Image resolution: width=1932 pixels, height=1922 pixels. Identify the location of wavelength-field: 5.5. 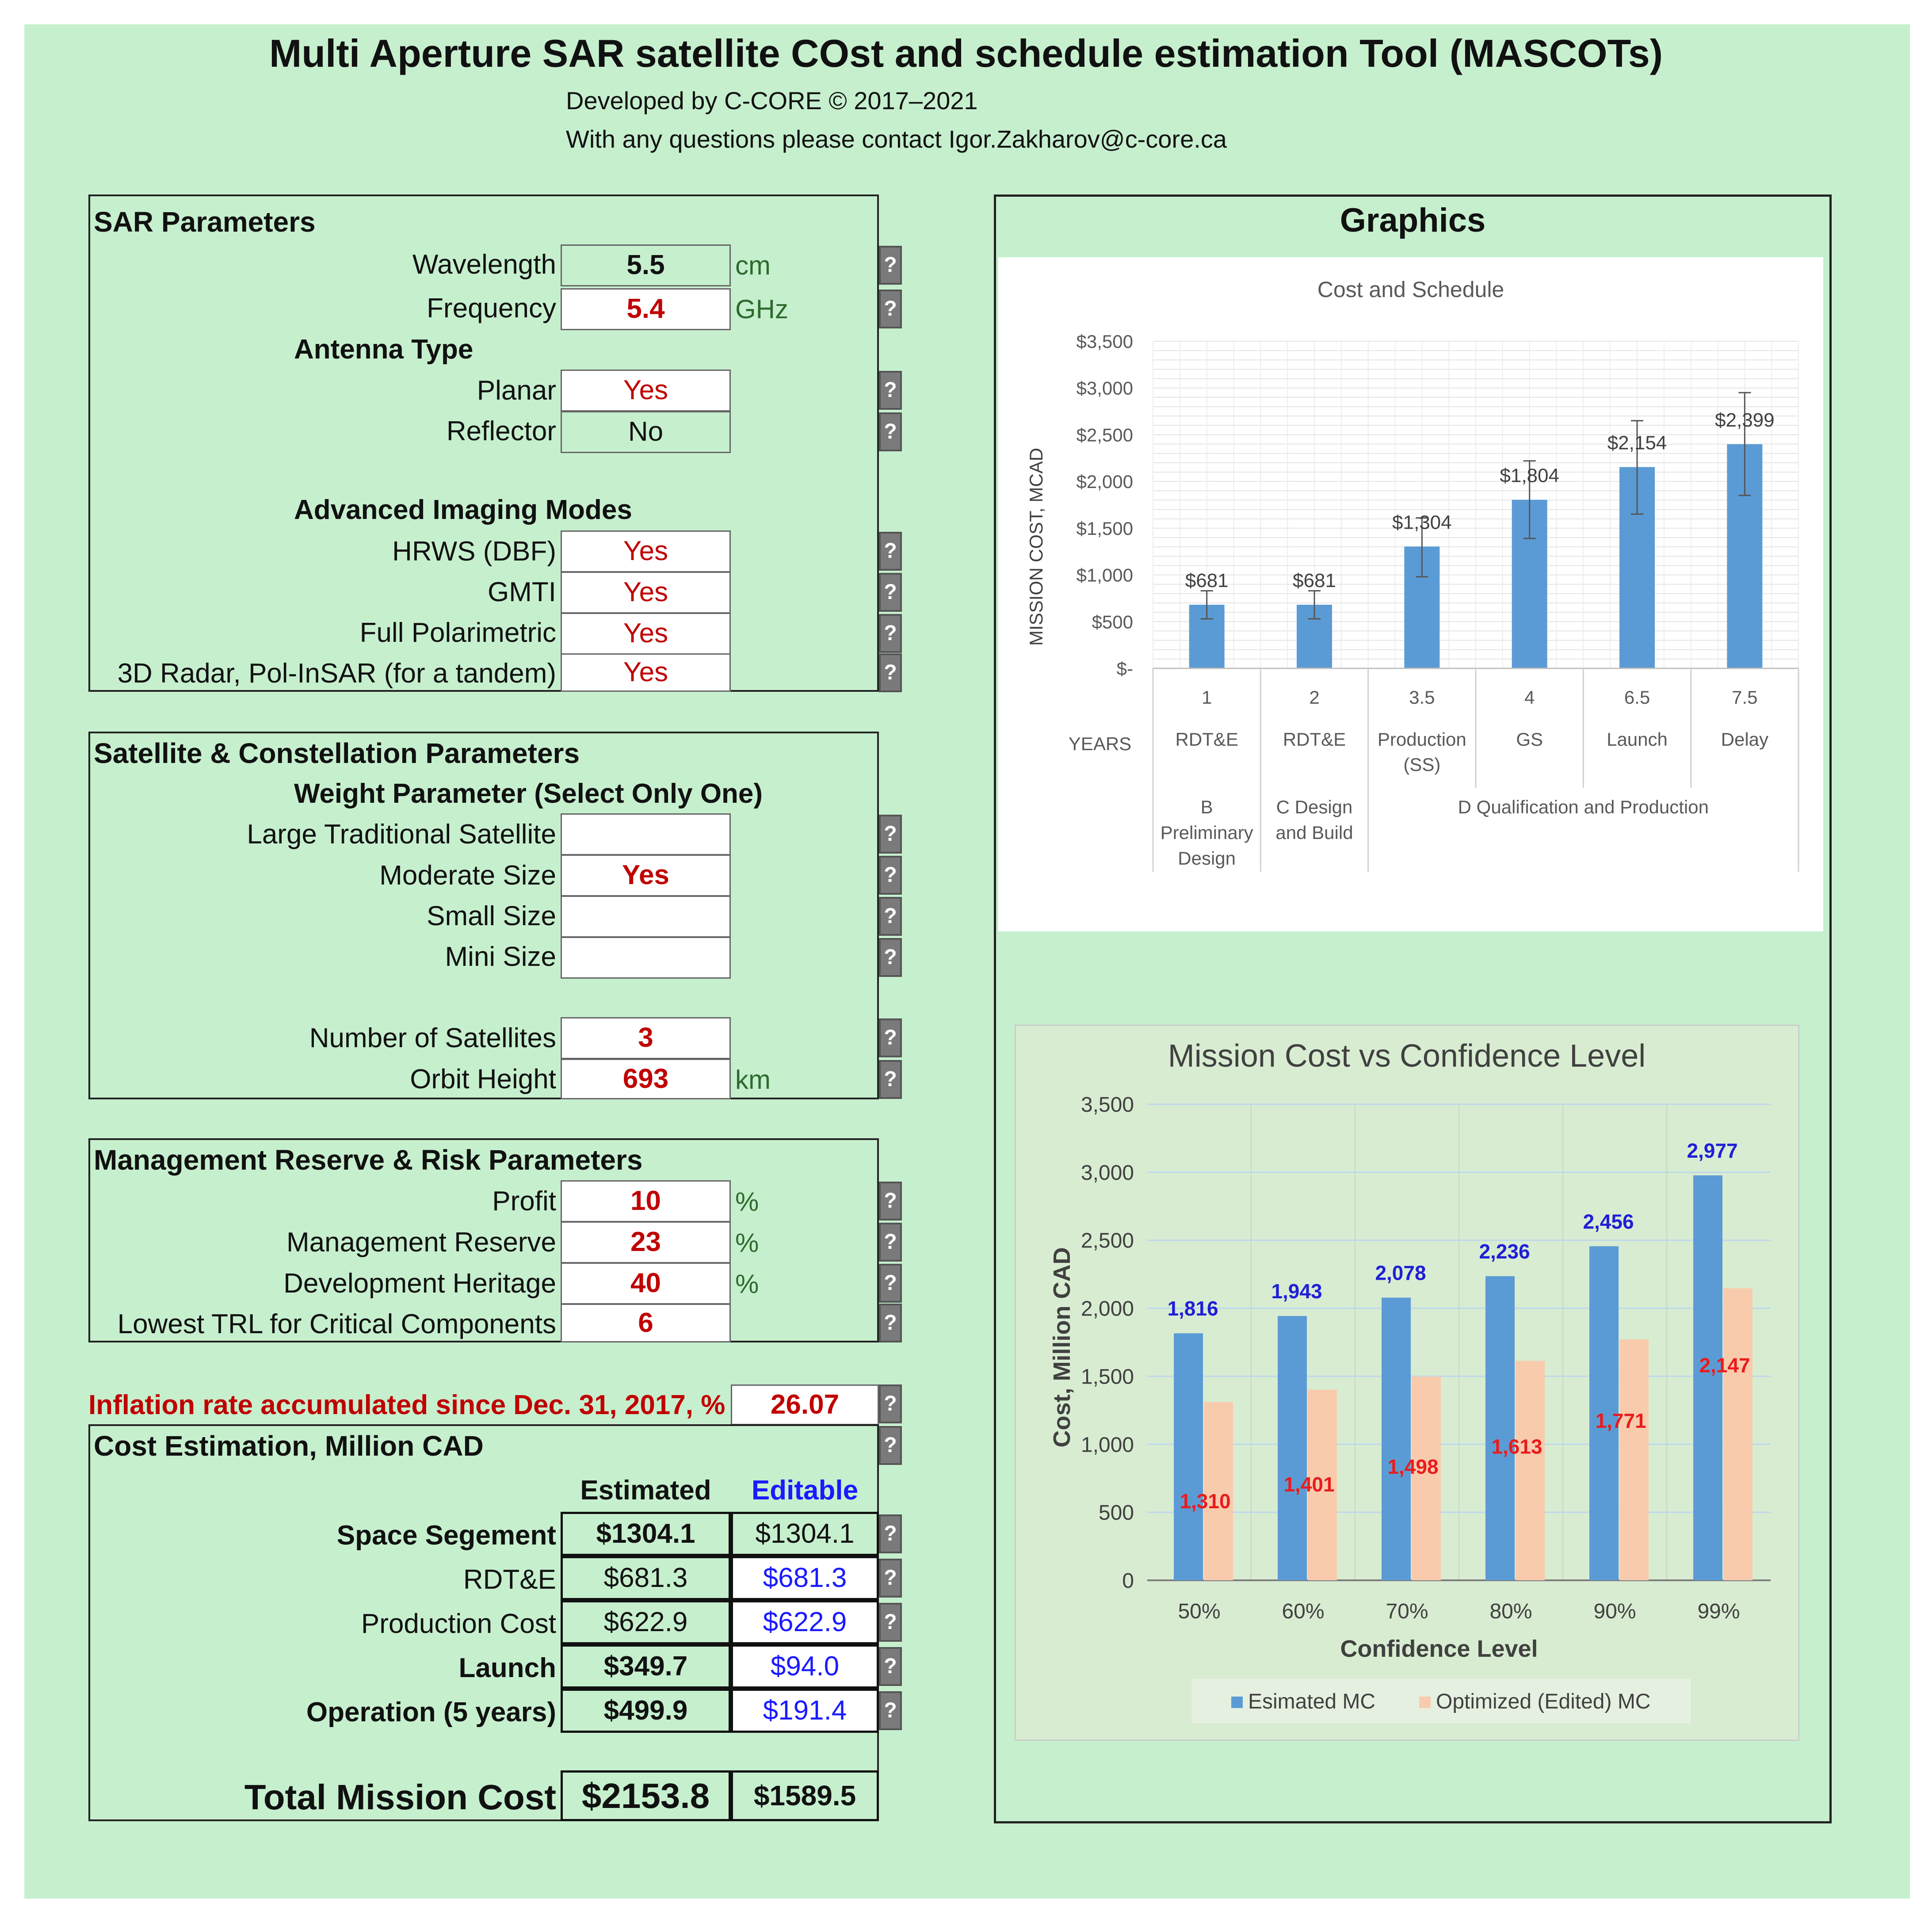
(646, 265).